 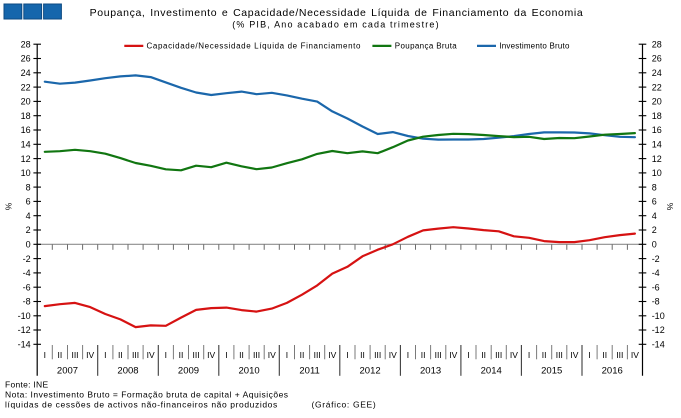 I want to click on svg-text: 2008, so click(x=127, y=371).